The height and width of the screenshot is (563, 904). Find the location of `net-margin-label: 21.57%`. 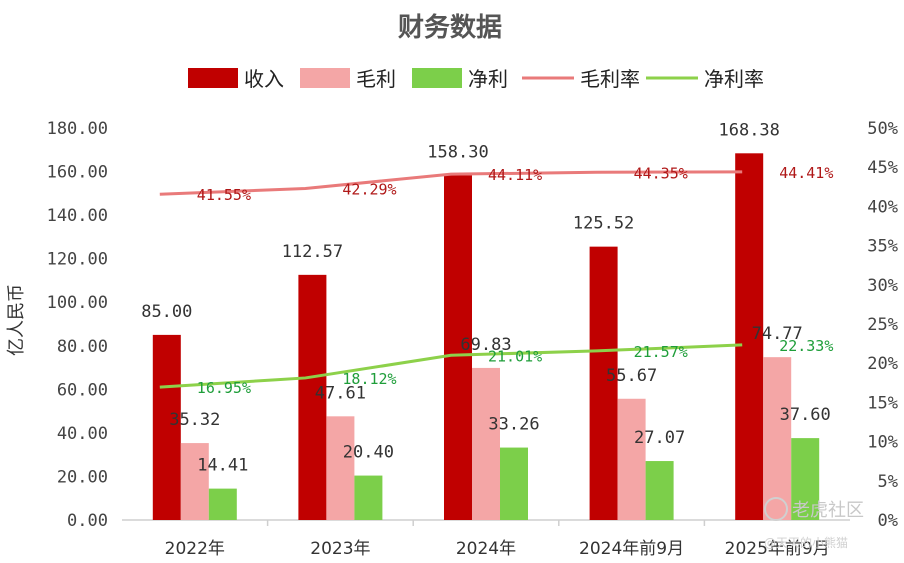

net-margin-label: 21.57% is located at coordinates (661, 352).